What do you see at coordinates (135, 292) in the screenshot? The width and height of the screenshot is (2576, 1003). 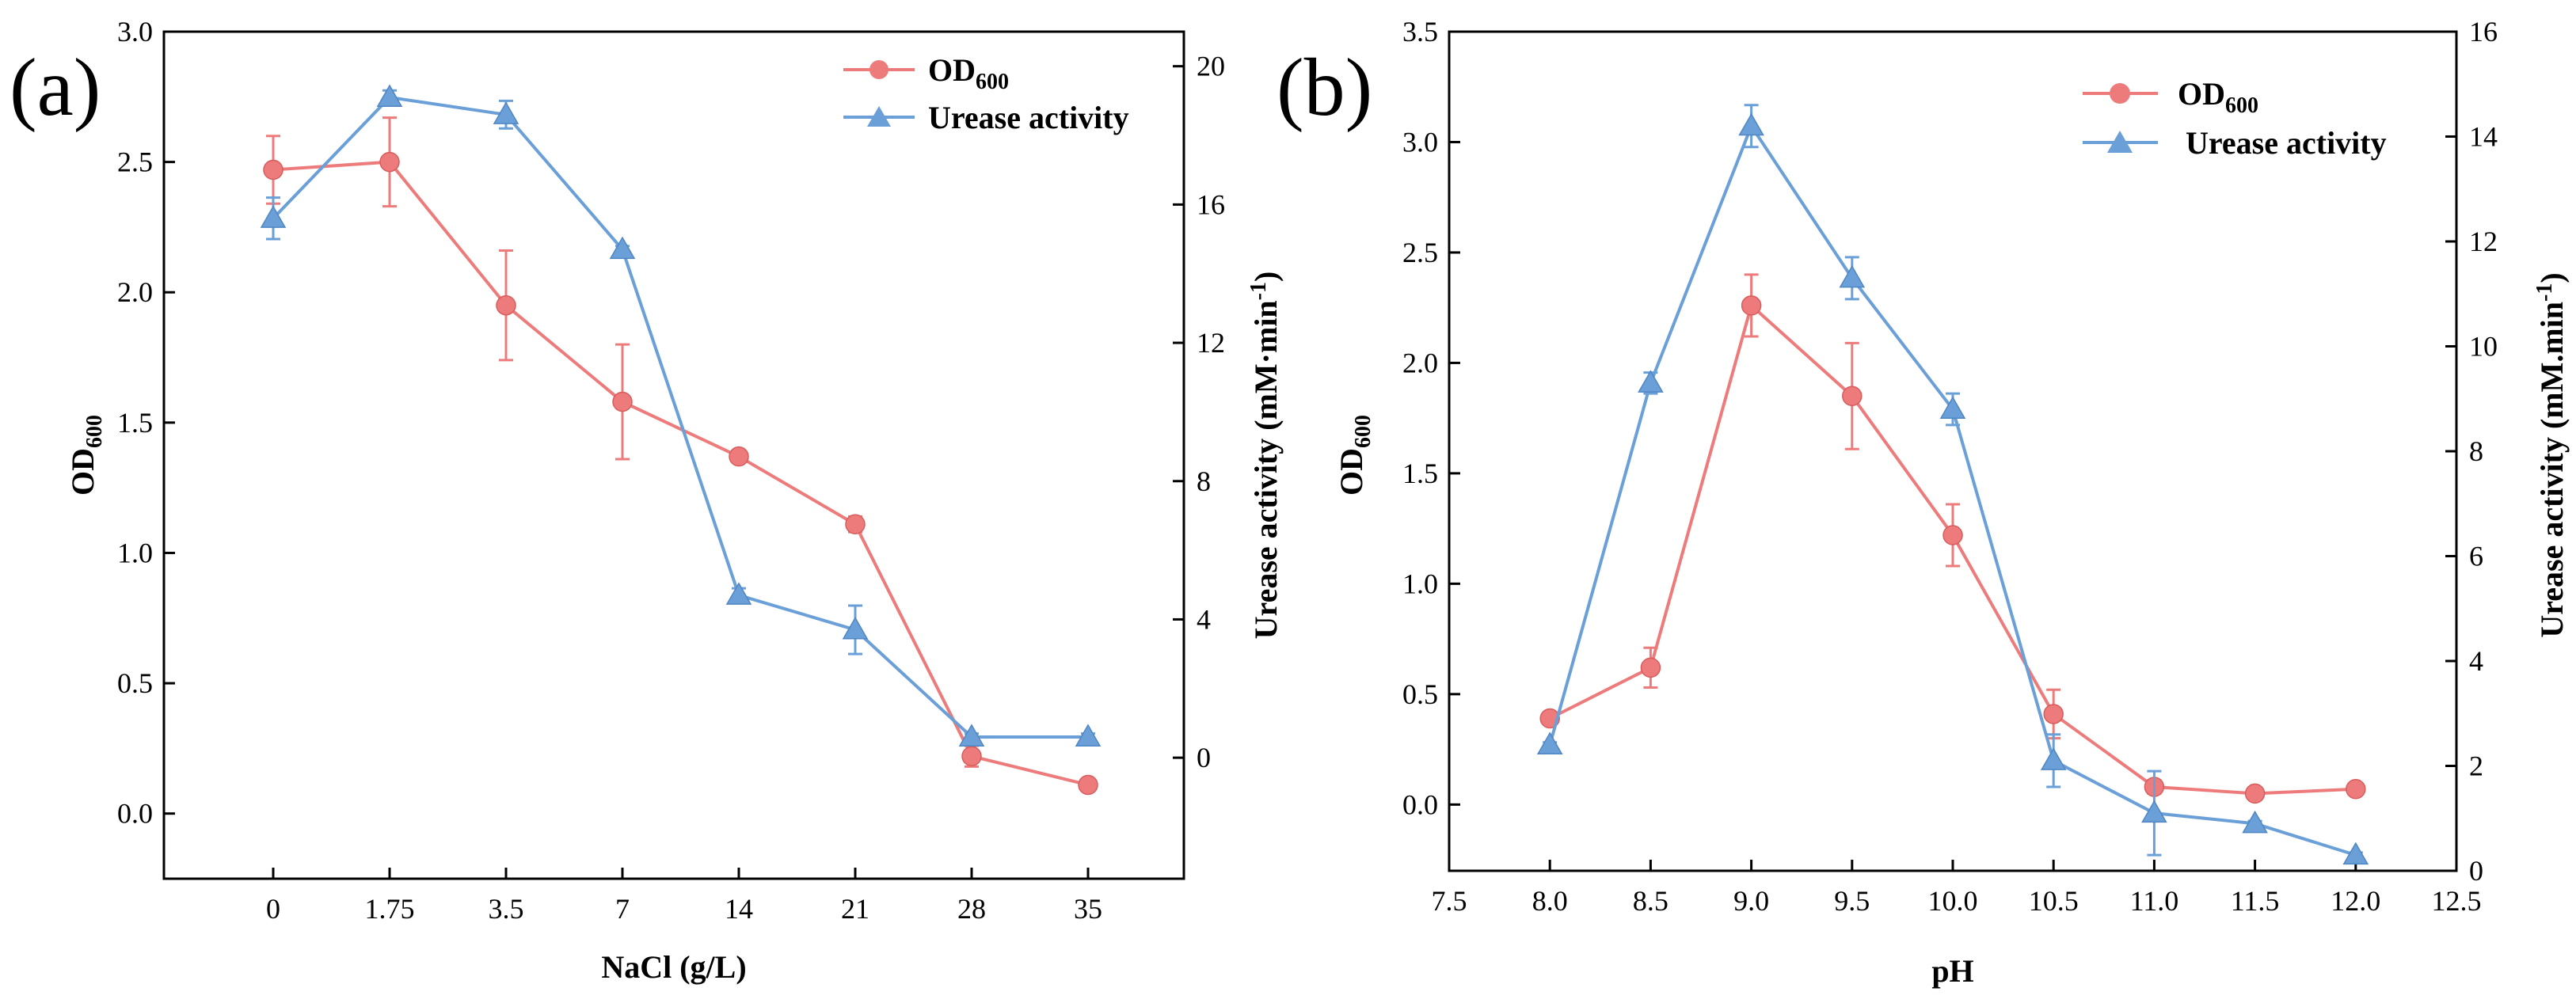 I see `panel-a-y-tick-label: 2.0` at bounding box center [135, 292].